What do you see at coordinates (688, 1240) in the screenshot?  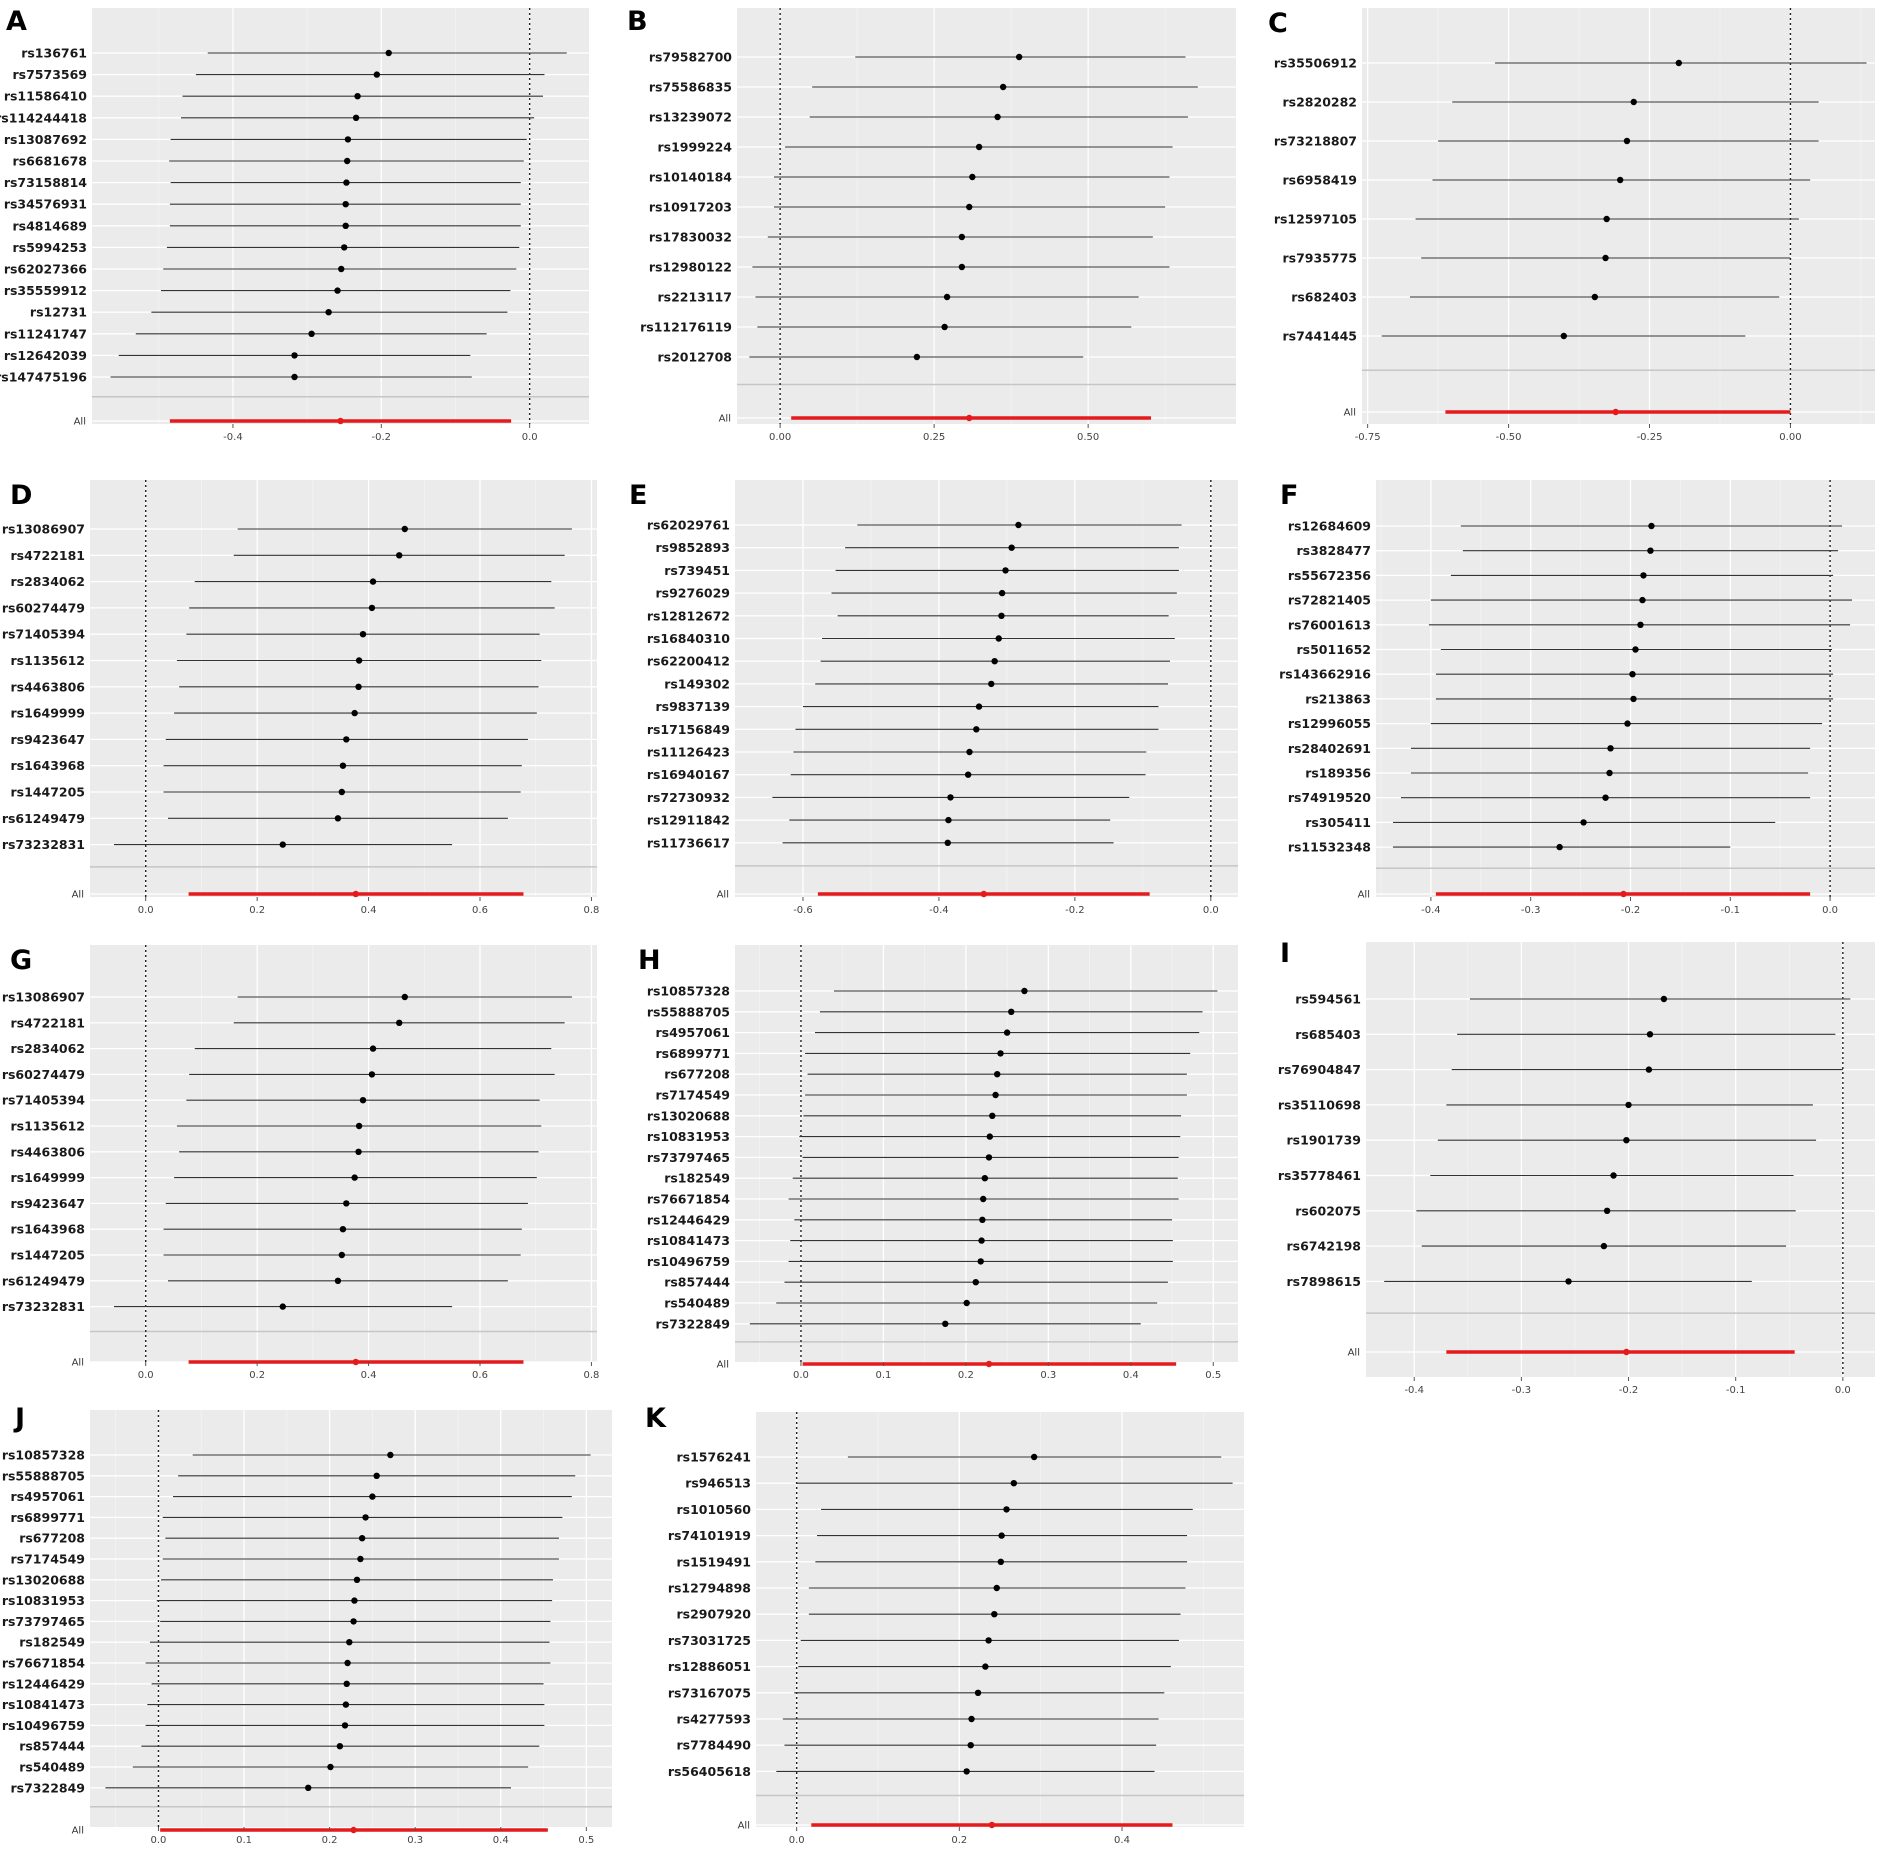 I see `snp-label: rs10841473` at bounding box center [688, 1240].